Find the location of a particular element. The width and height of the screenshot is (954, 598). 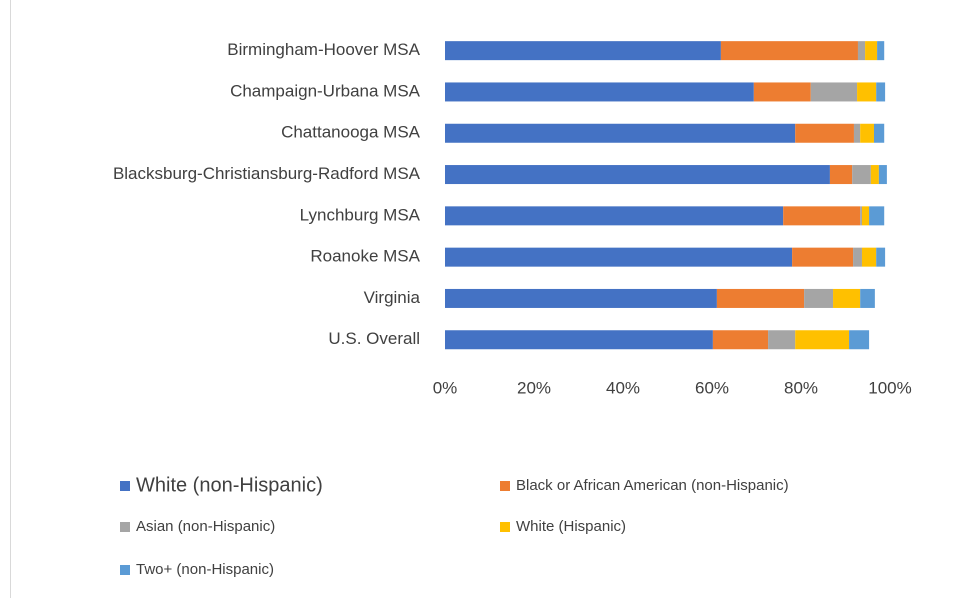

y-tick-label: Birmingham-Hoover MSA is located at coordinates (323, 49).